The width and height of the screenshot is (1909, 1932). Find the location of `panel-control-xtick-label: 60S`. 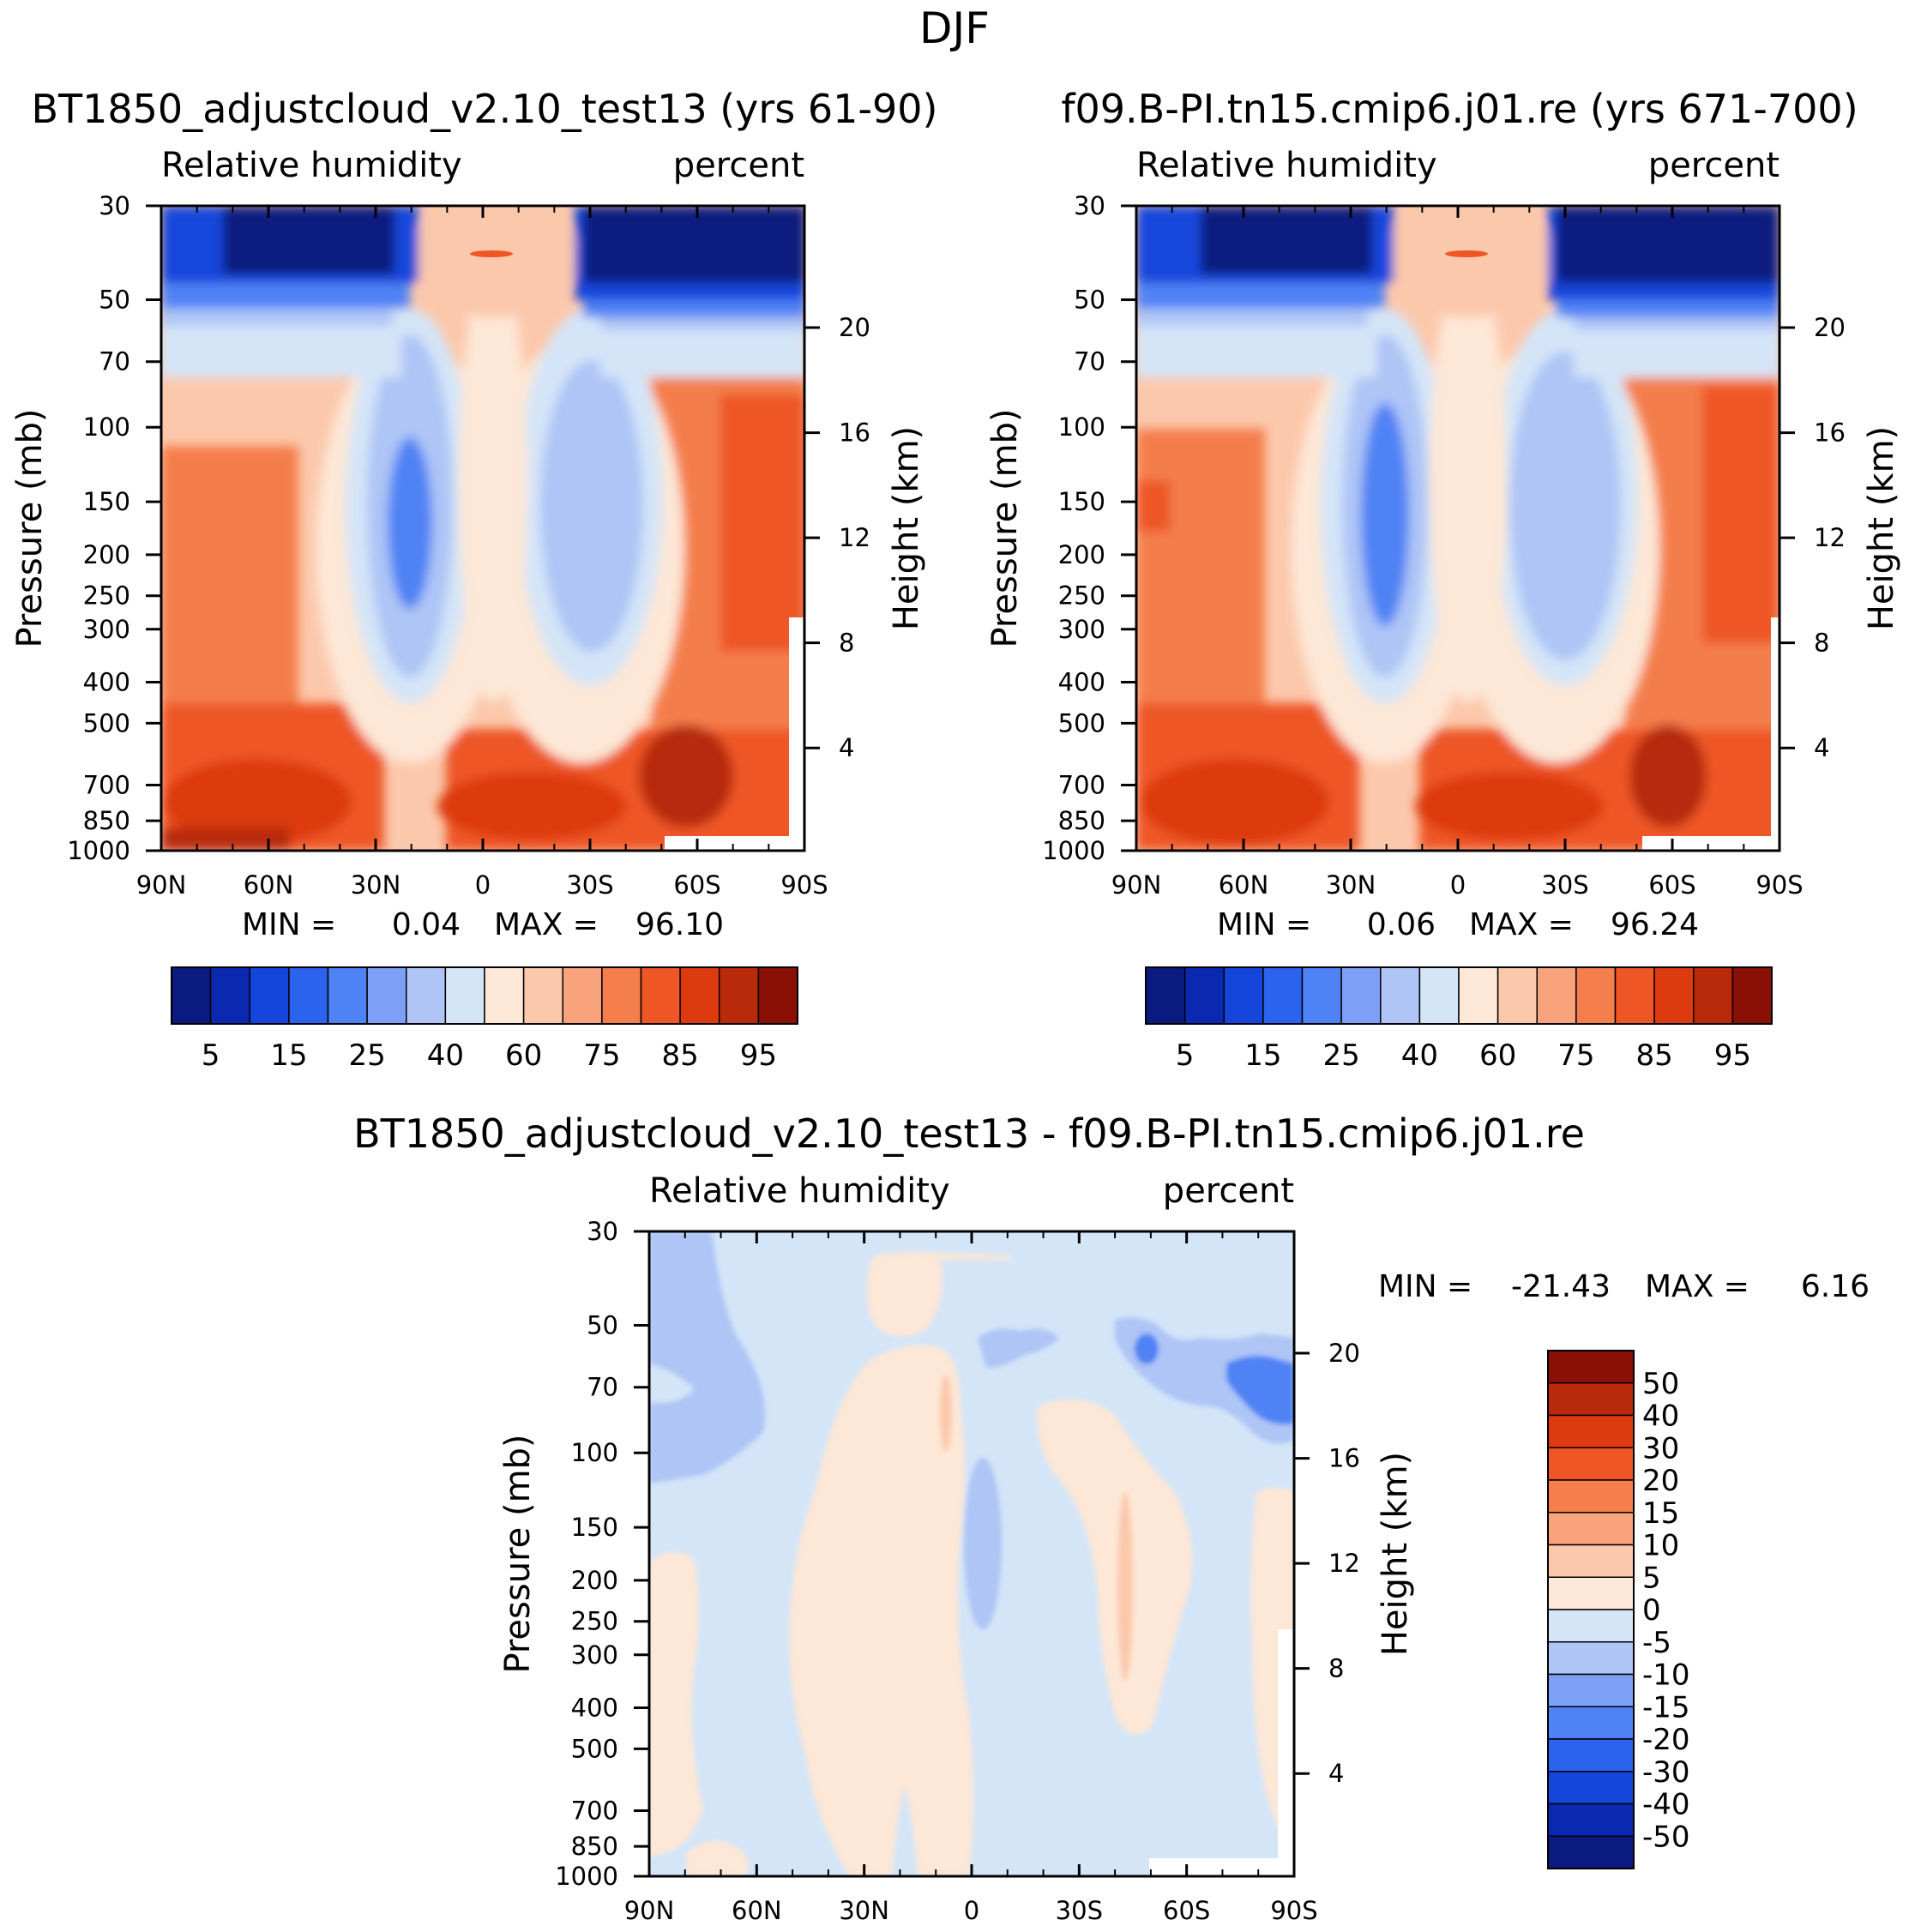

panel-control-xtick-label: 60S is located at coordinates (1672, 885).